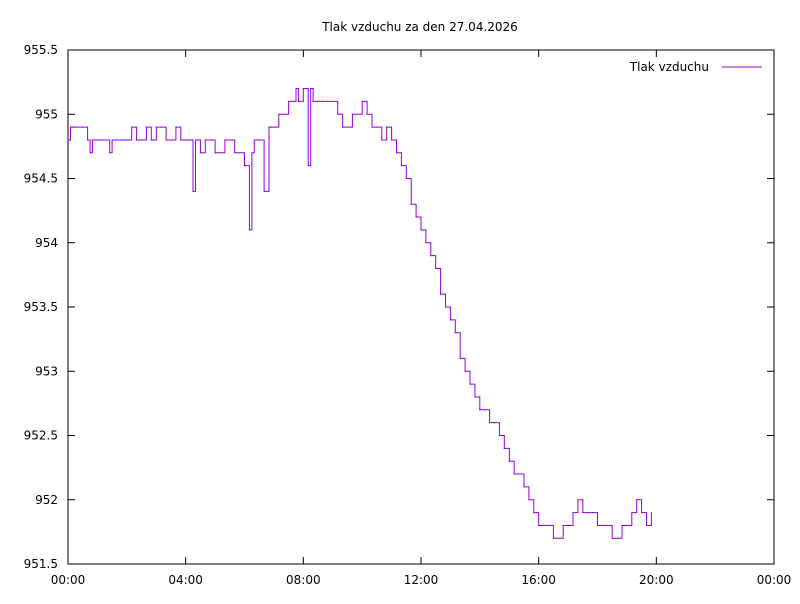 This screenshot has height=604, width=800. Describe the element at coordinates (46, 114) in the screenshot. I see `y-tick-label: 955` at that location.